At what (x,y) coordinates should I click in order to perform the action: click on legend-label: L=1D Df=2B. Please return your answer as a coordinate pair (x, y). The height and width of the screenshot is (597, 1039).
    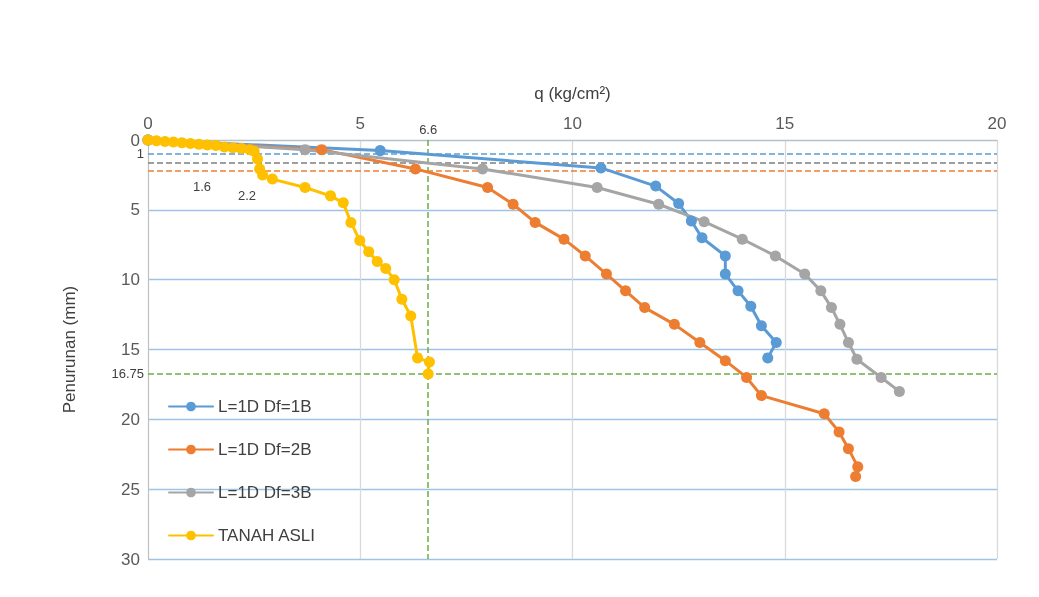
    Looking at the image, I should click on (265, 449).